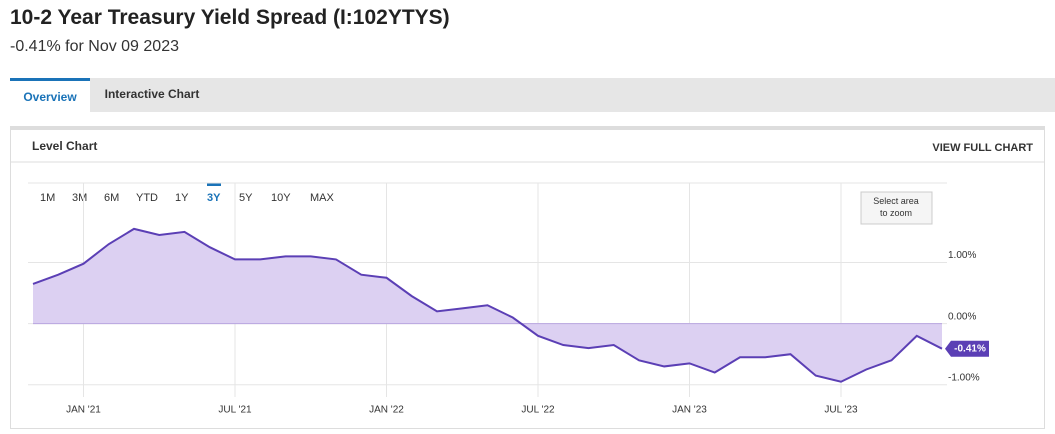 Image resolution: width=1055 pixels, height=434 pixels. What do you see at coordinates (147, 198) in the screenshot?
I see `range-button: YTD` at bounding box center [147, 198].